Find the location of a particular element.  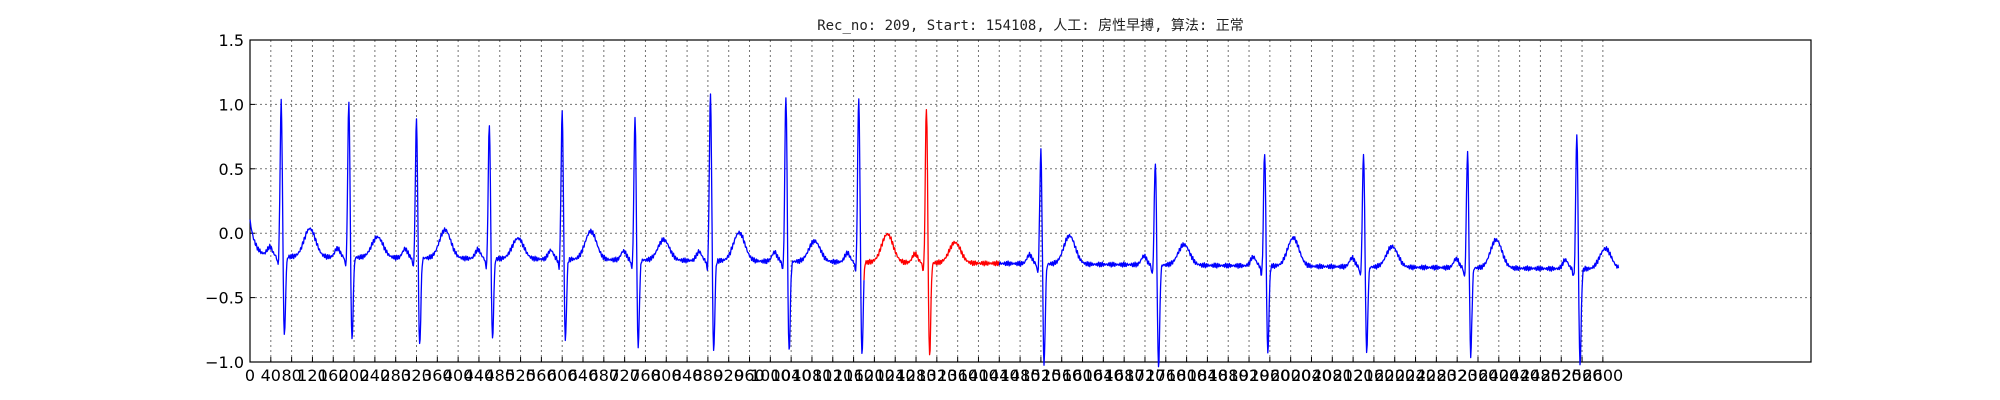

x-tick-label: 2600 is located at coordinates (1603, 375).